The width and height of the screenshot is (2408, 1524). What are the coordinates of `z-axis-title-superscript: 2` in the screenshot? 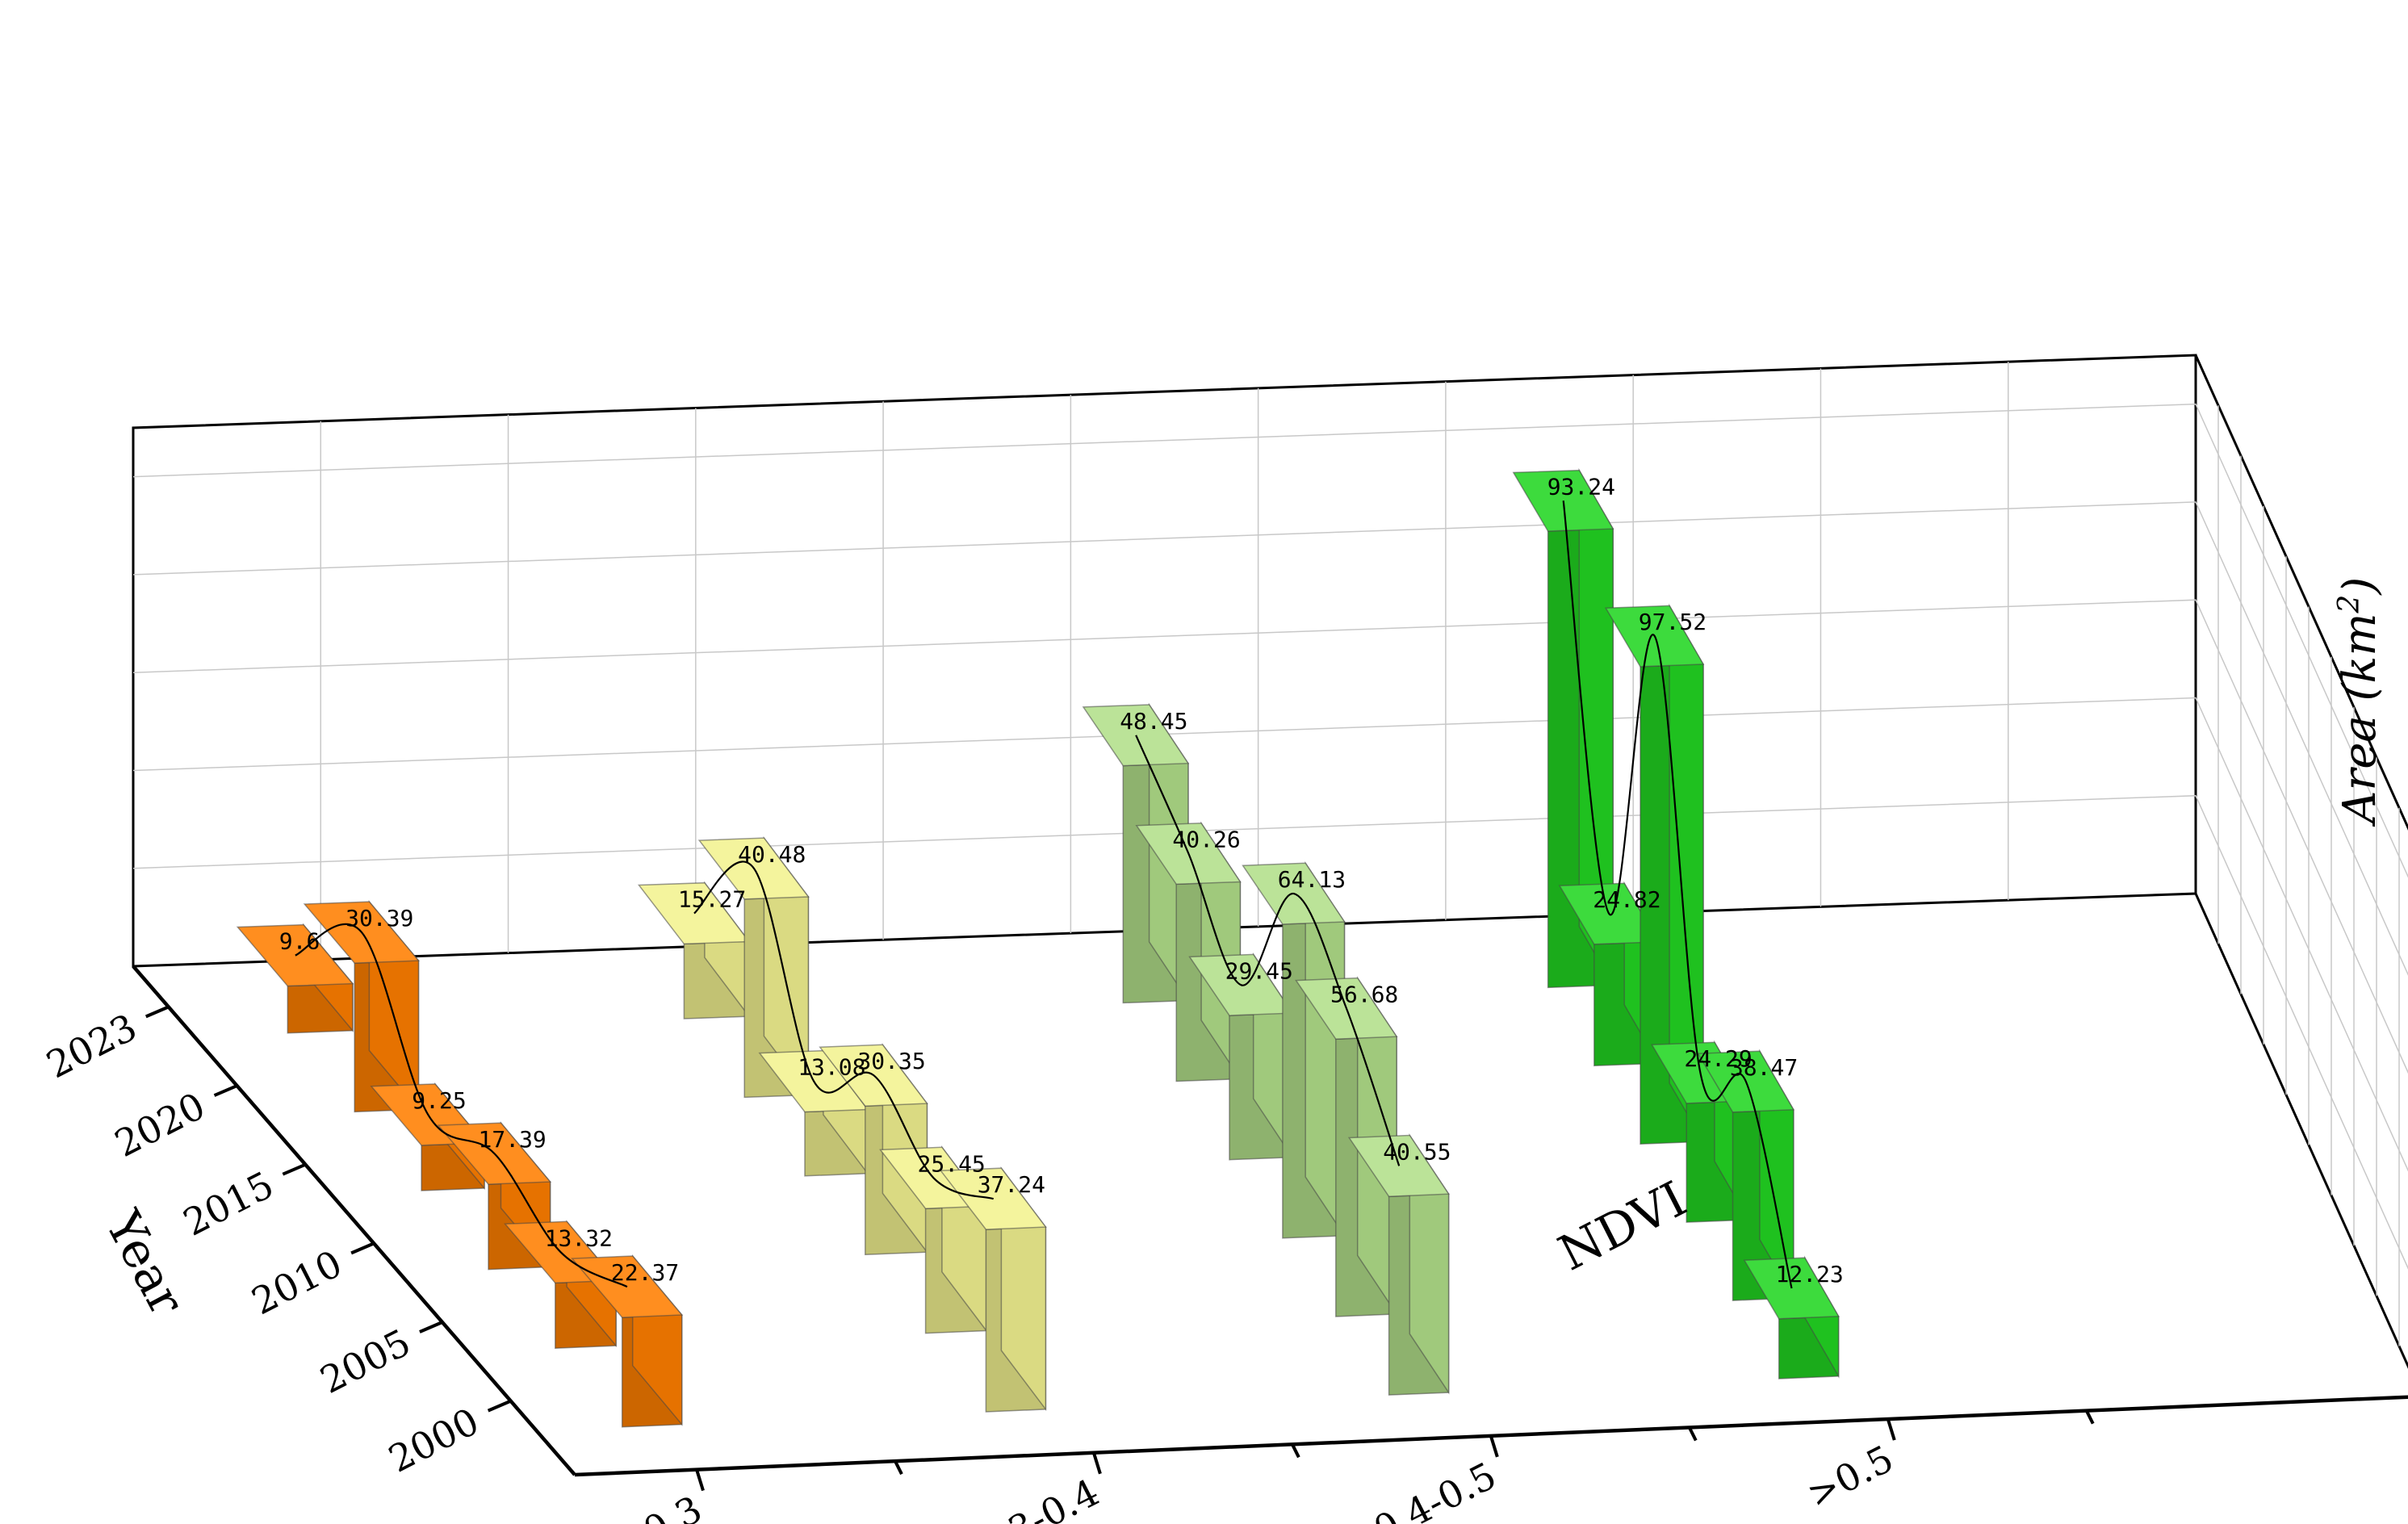 It's located at (2349, 604).